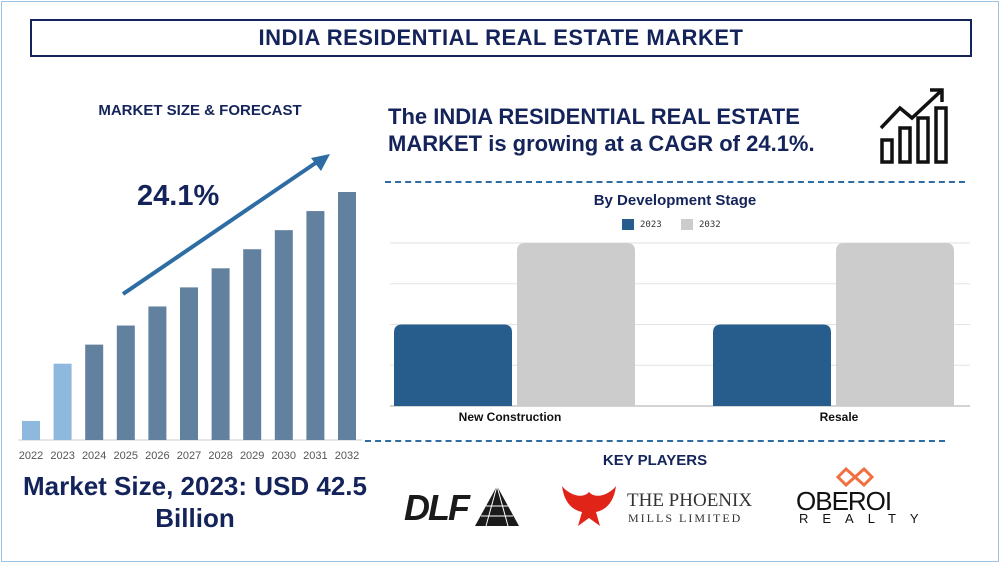  What do you see at coordinates (94, 392) in the screenshot?
I see `bar-2024` at bounding box center [94, 392].